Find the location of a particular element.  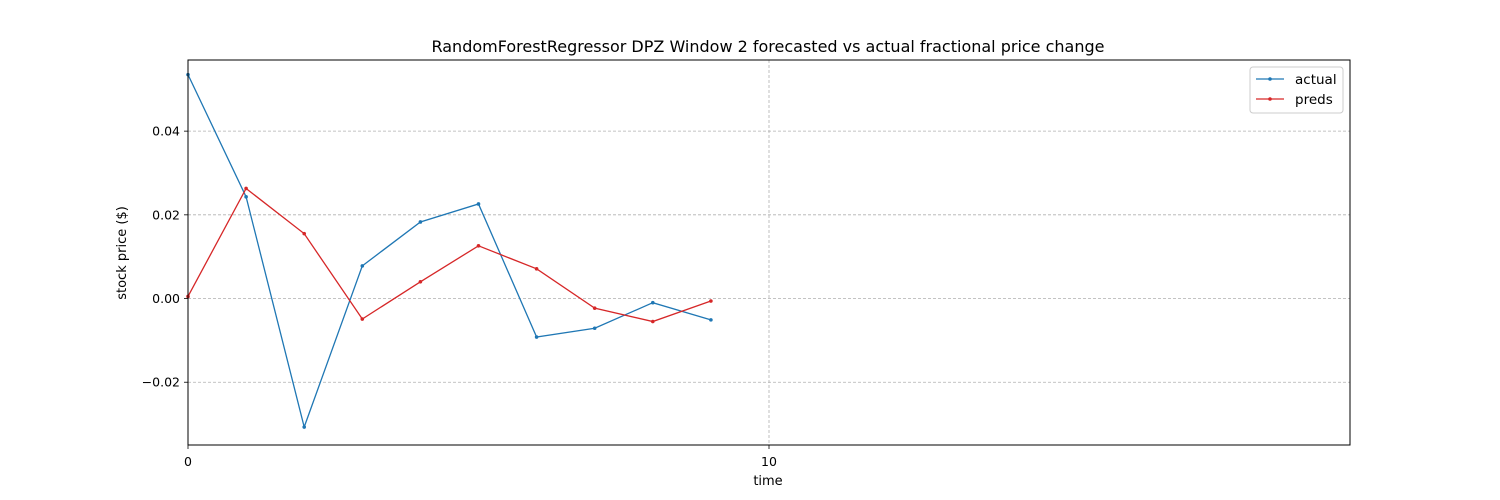

series-preds is located at coordinates (449, 255).